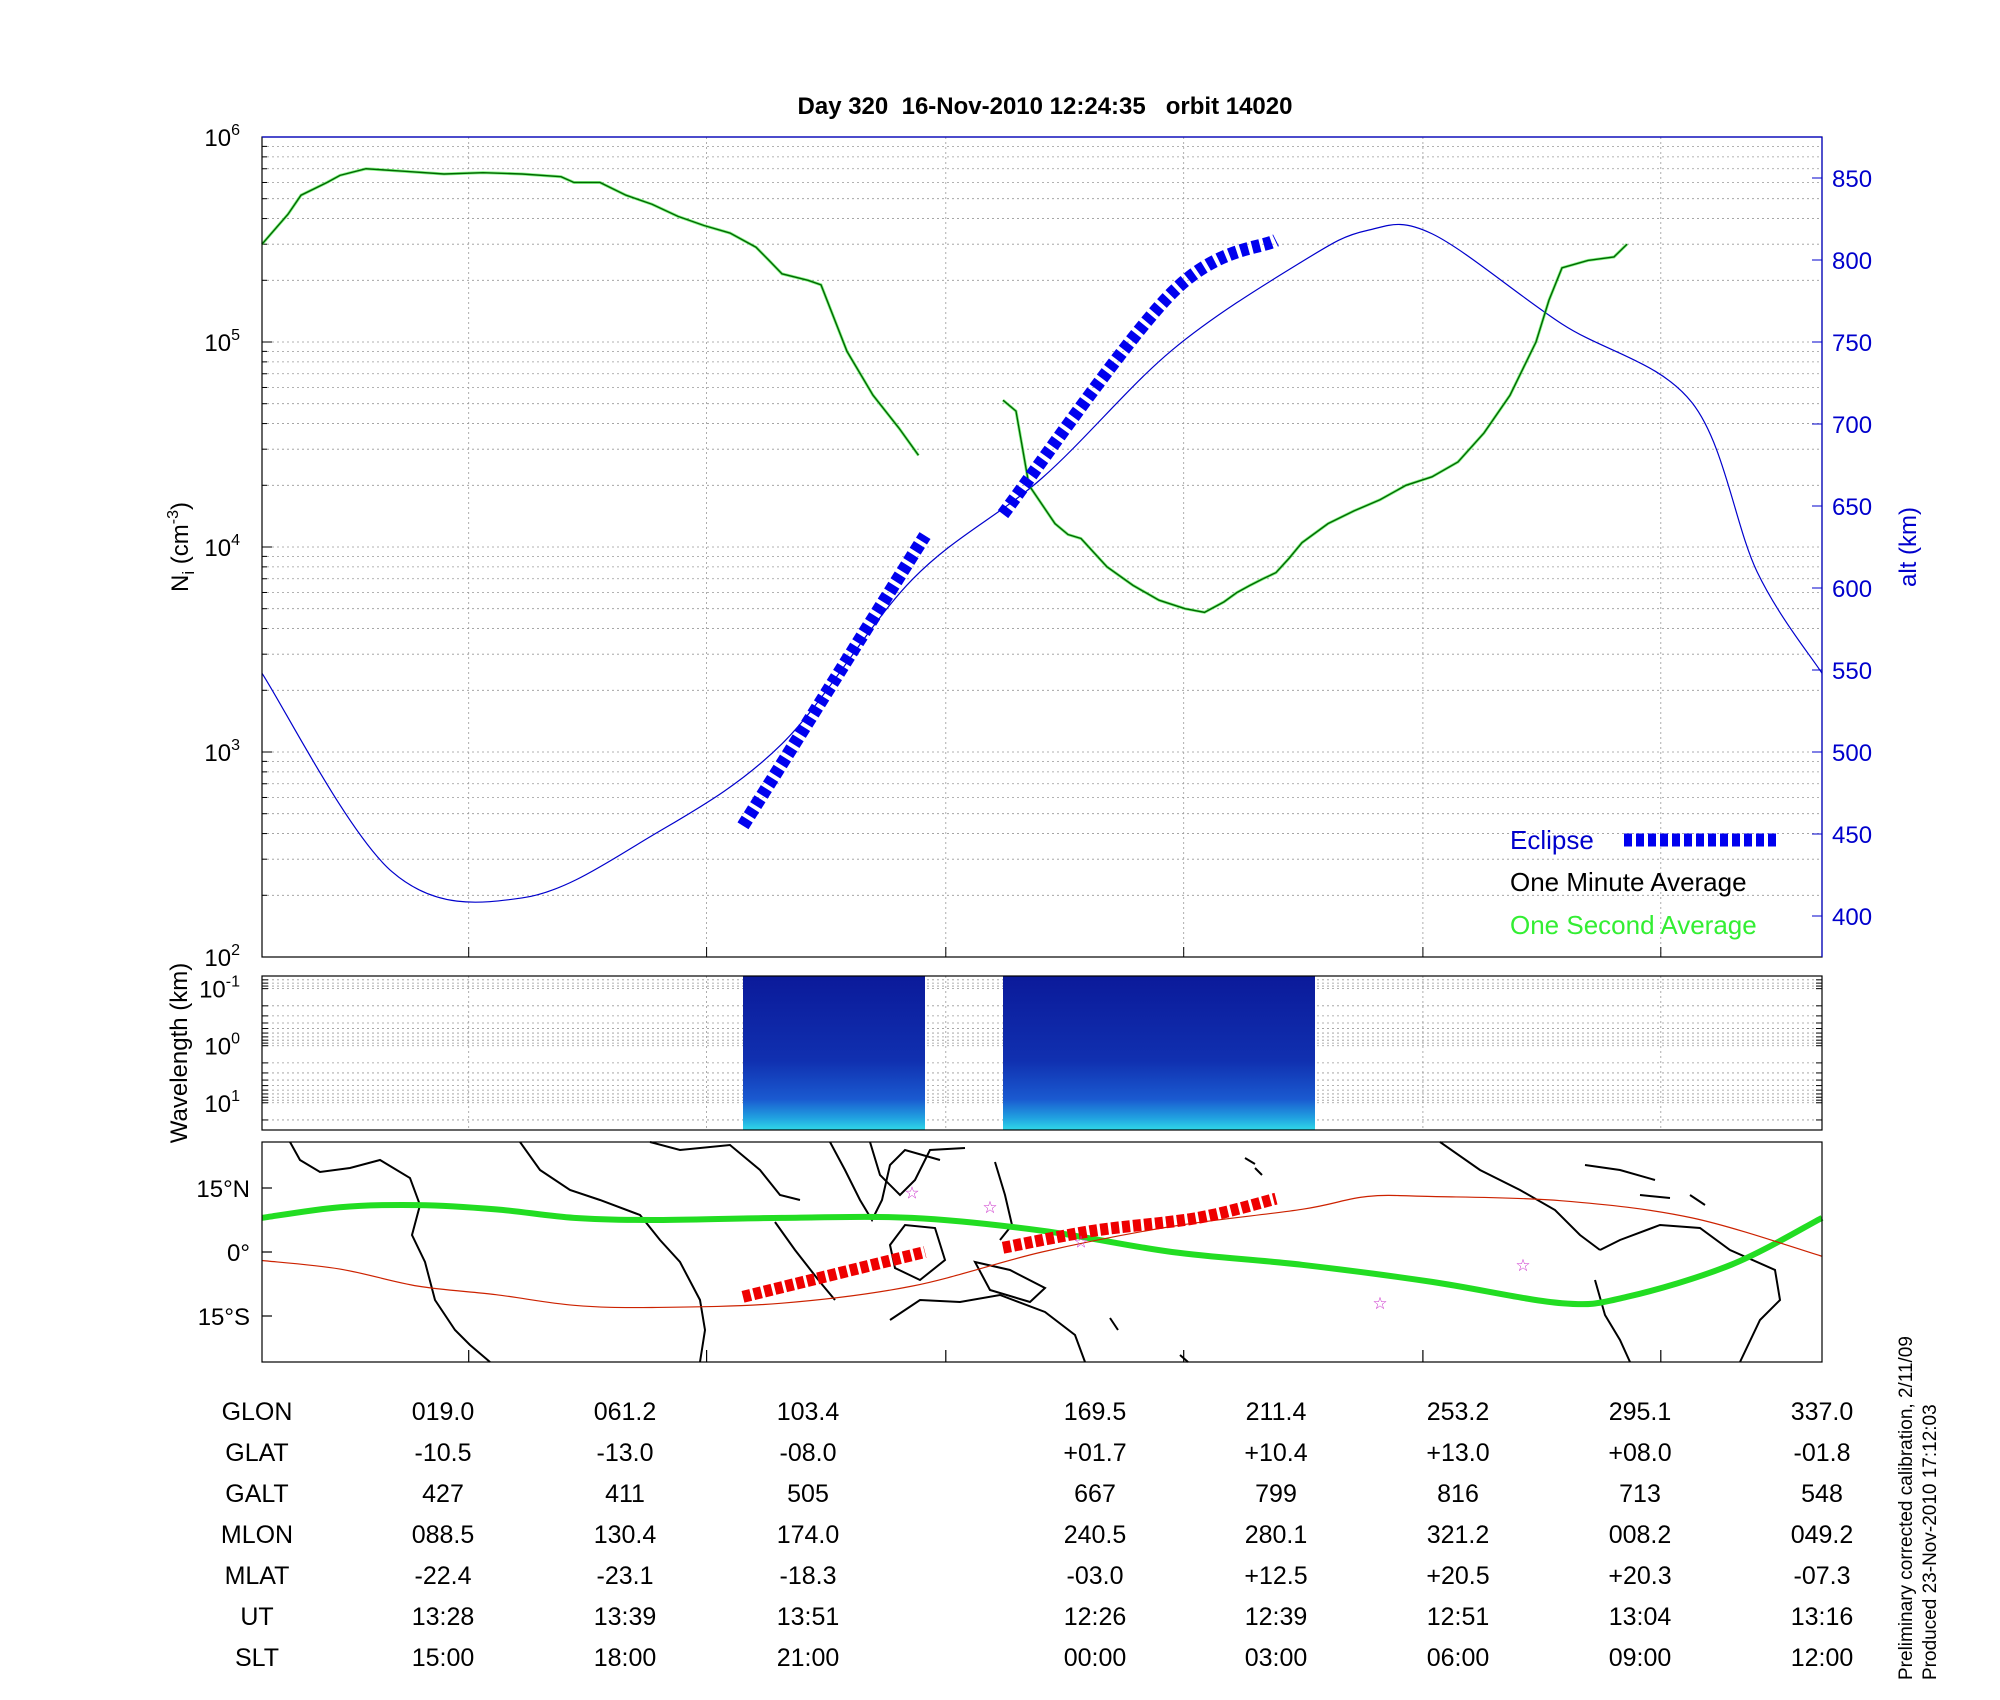  What do you see at coordinates (1612, 1321) in the screenshot?
I see `coastline-south-america-west` at bounding box center [1612, 1321].